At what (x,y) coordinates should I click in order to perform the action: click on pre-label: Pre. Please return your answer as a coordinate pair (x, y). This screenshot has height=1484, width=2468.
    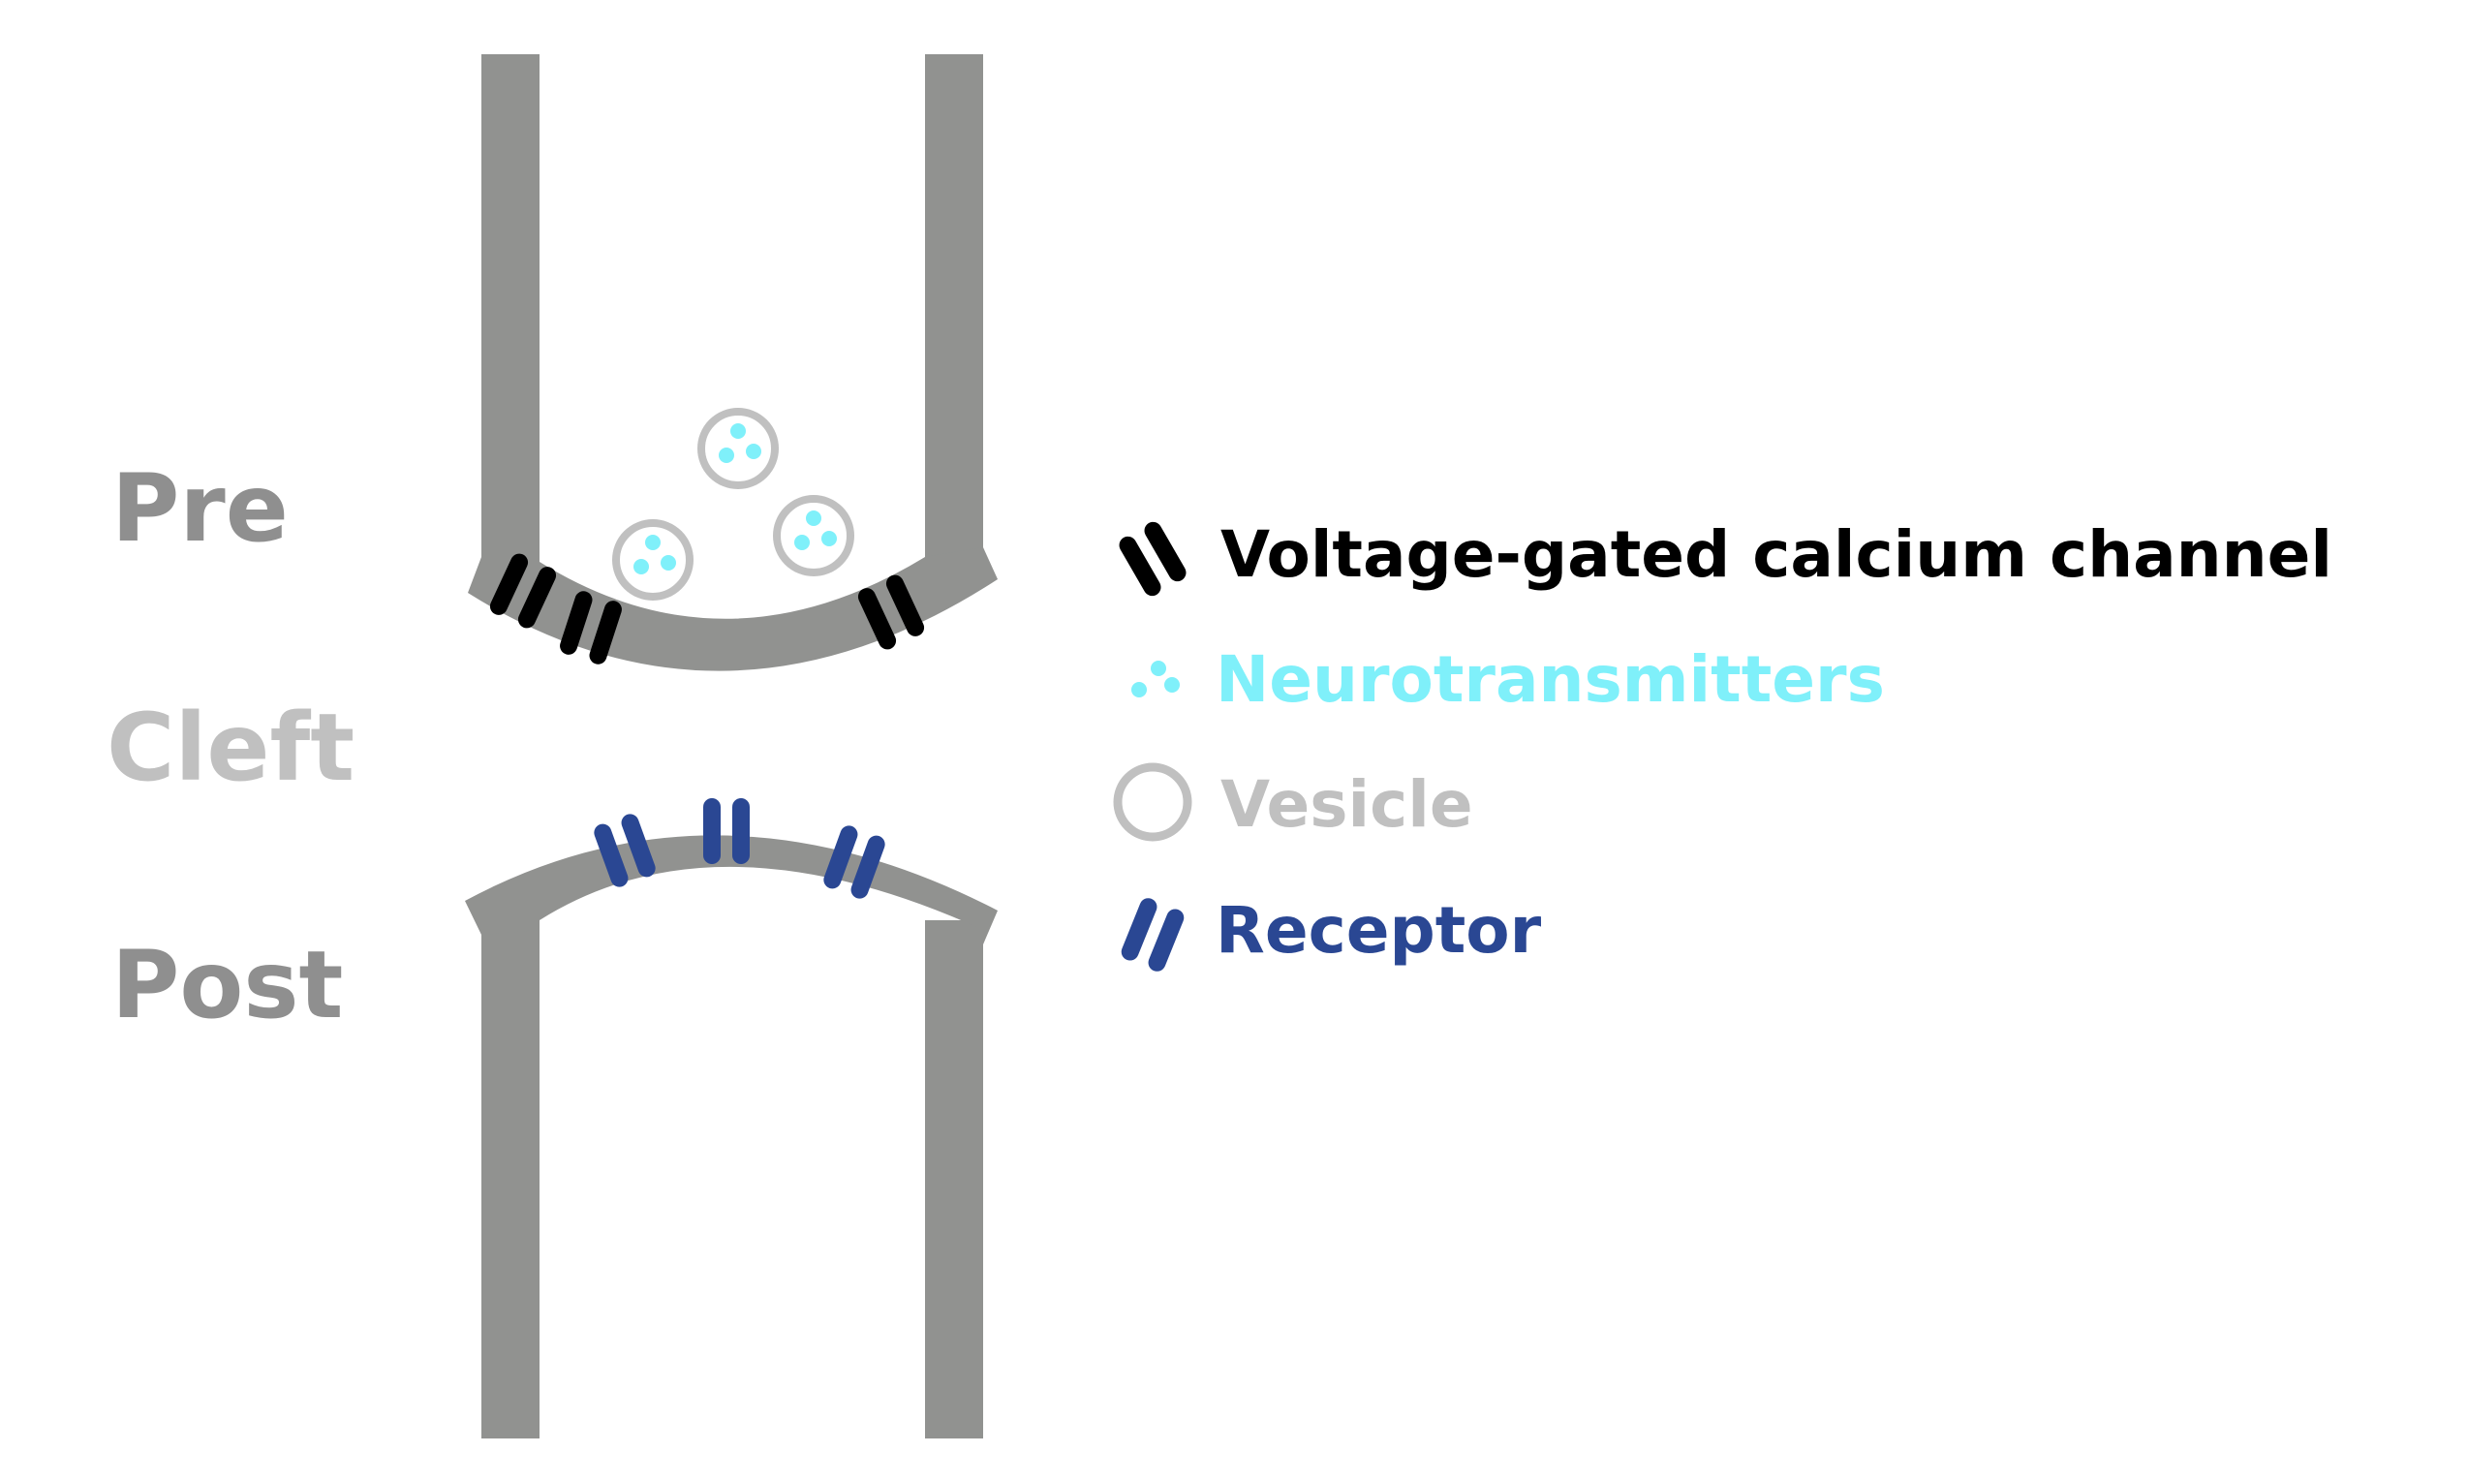
    Looking at the image, I should click on (200, 508).